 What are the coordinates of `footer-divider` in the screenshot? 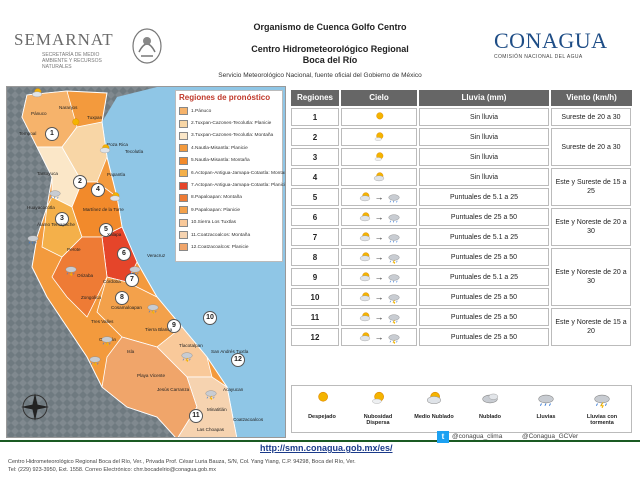 It's located at (320, 441).